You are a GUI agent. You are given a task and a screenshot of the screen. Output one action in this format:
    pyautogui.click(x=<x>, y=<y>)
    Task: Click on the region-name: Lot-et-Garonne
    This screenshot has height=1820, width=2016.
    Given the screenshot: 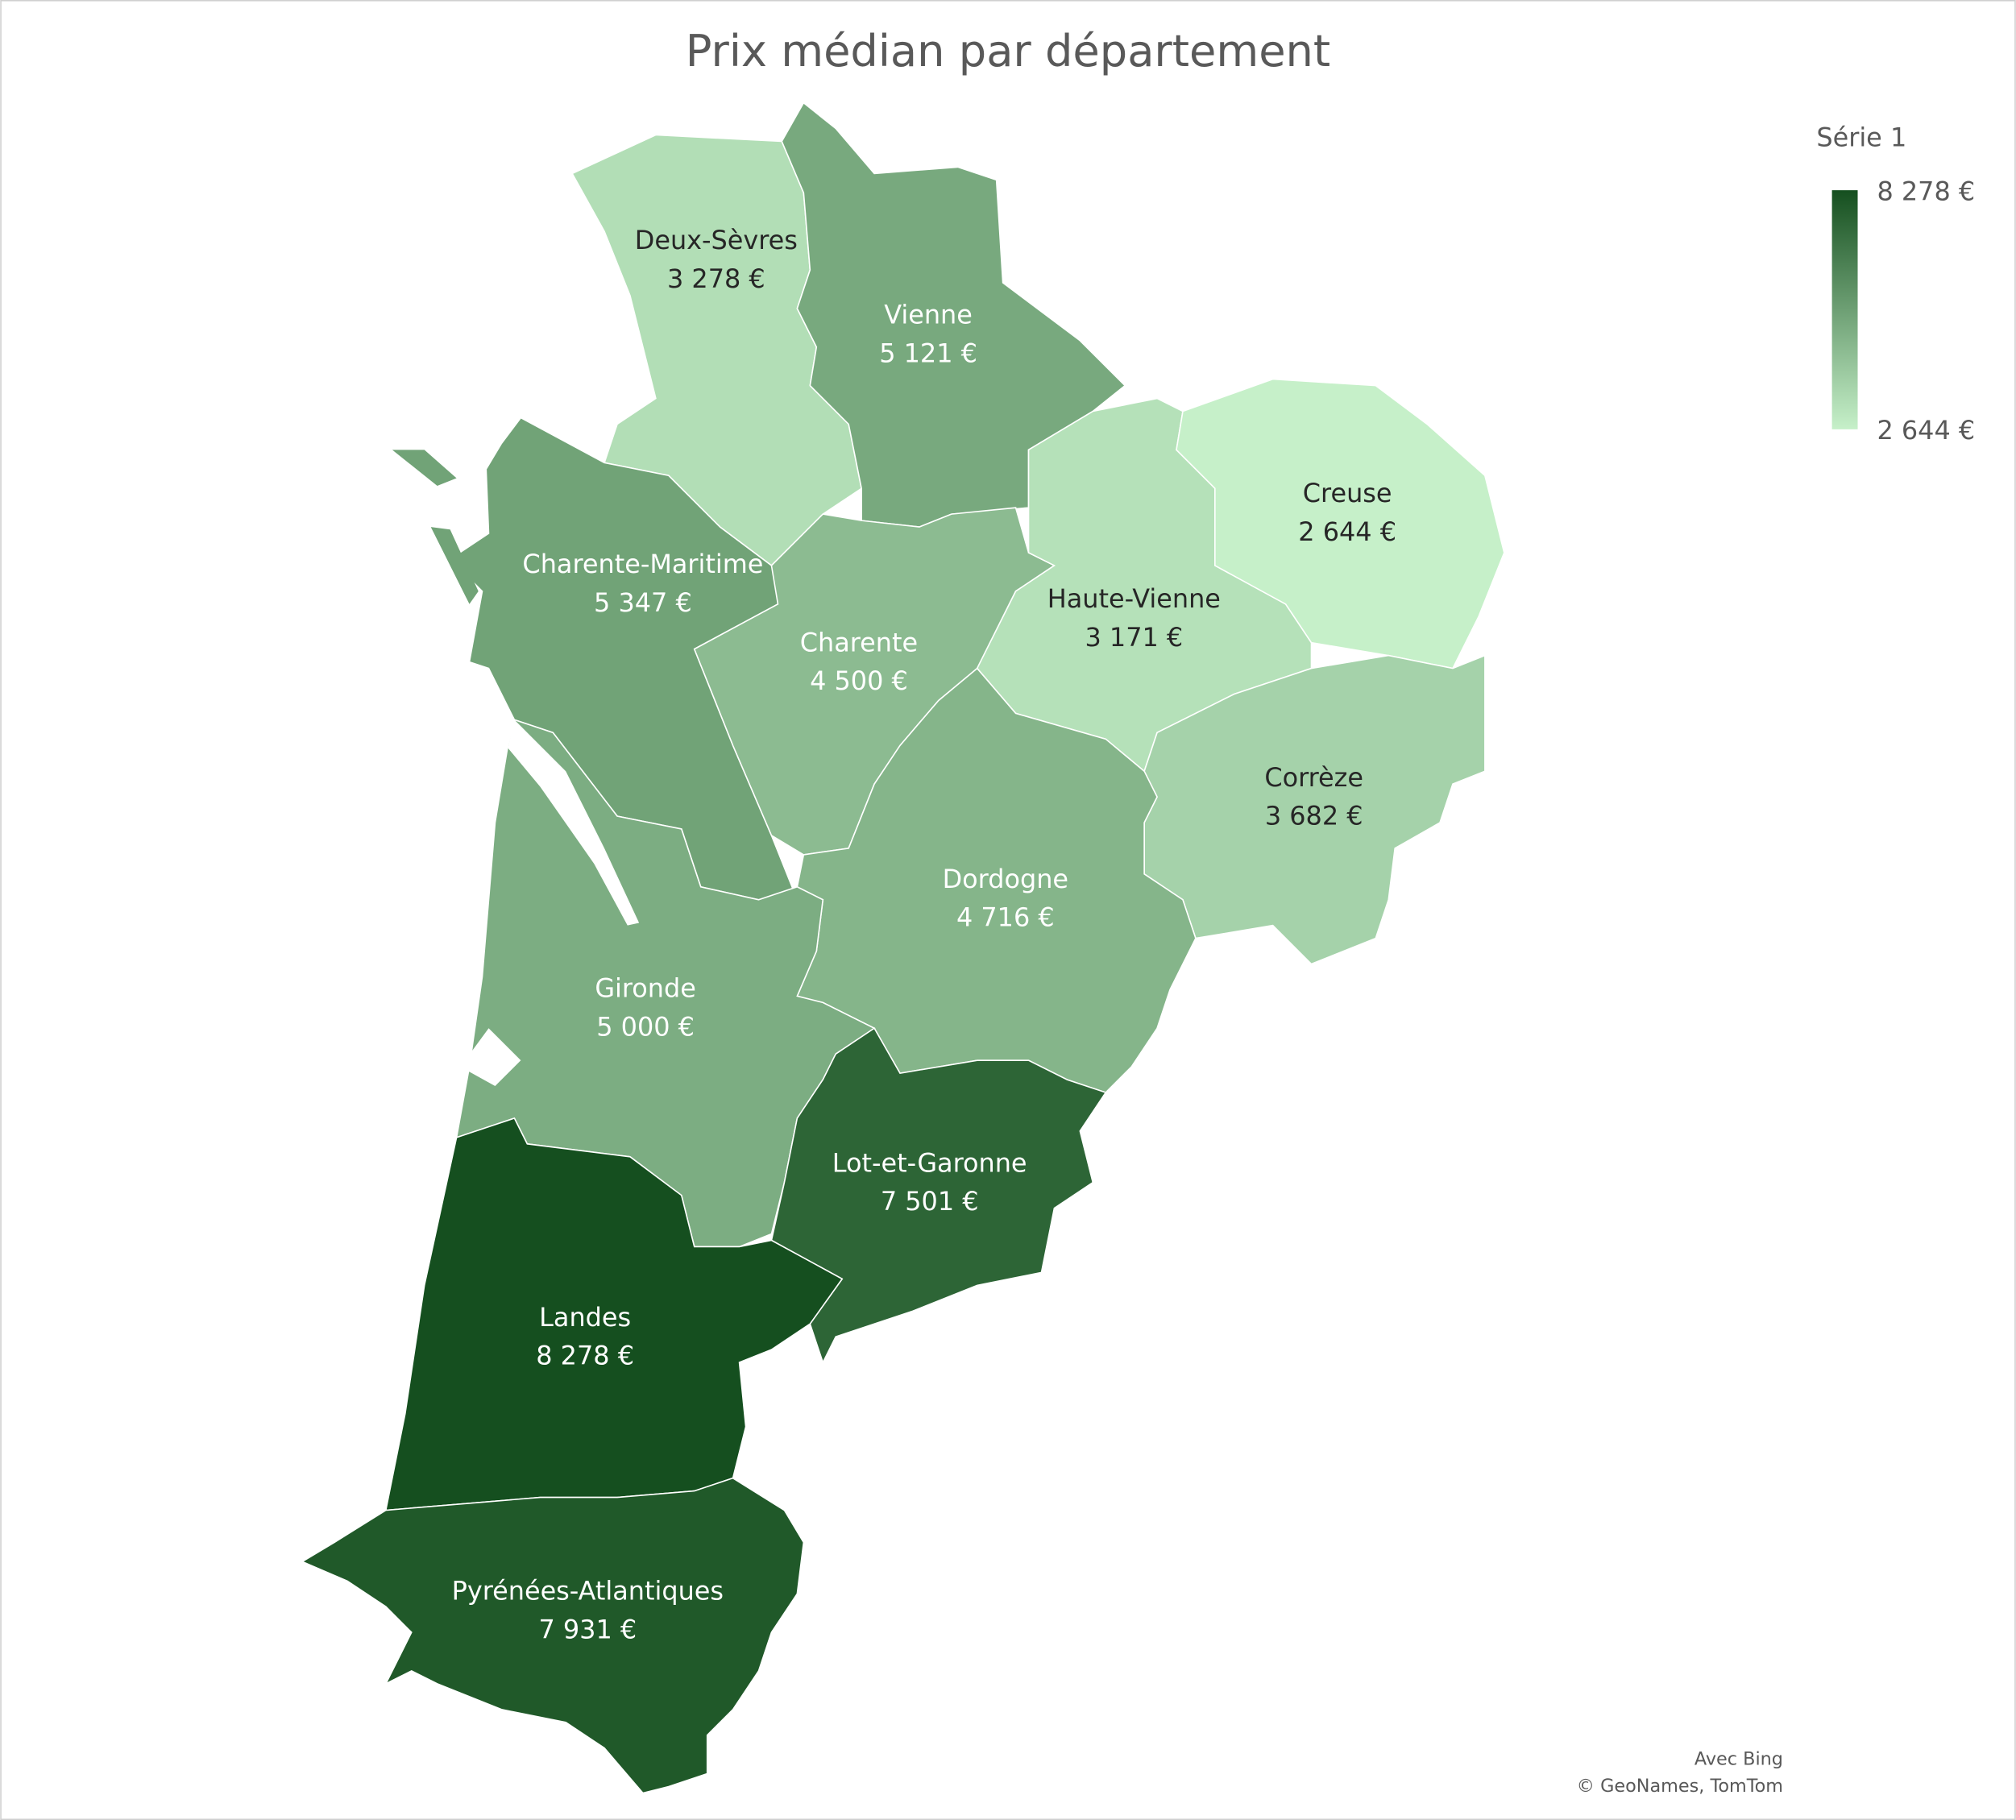 What is the action you would take?
    pyautogui.click(x=929, y=1162)
    